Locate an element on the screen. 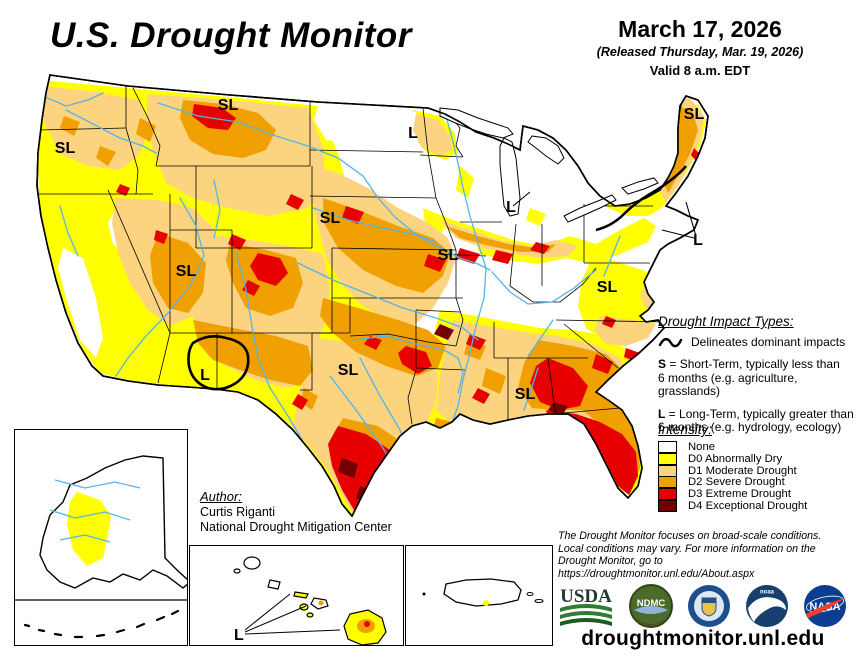 This screenshot has height=663, width=858. map-impact-label-texas: SL is located at coordinates (348, 370).